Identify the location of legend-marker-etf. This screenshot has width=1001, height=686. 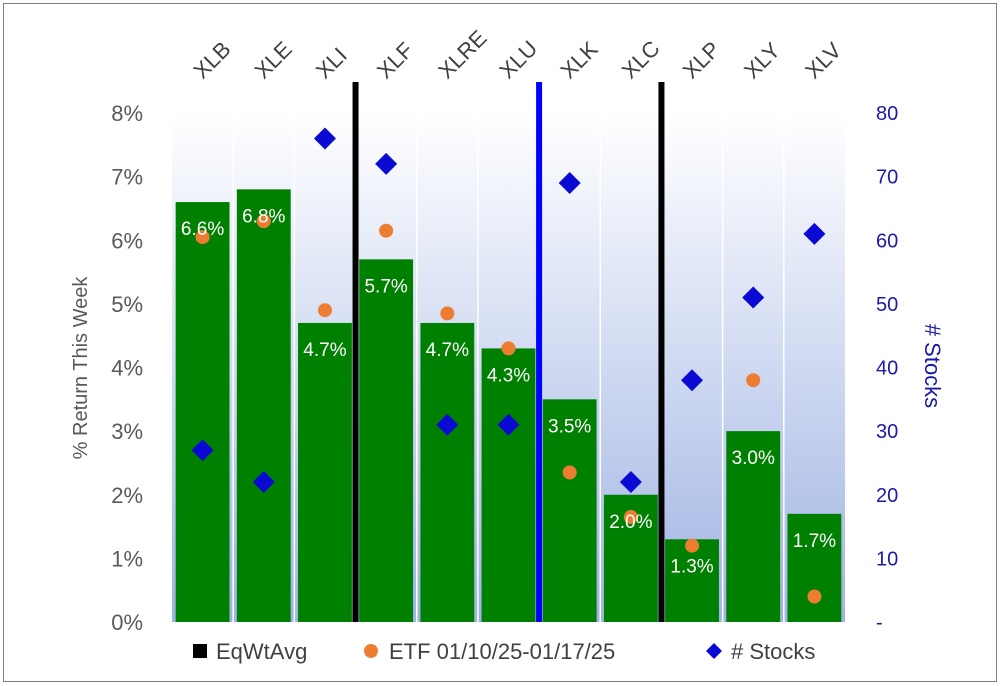
(371, 651).